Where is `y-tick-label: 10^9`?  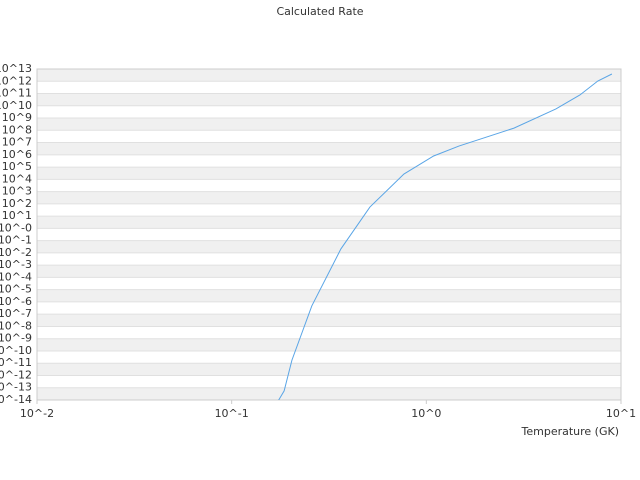 y-tick-label: 10^9 is located at coordinates (17, 117).